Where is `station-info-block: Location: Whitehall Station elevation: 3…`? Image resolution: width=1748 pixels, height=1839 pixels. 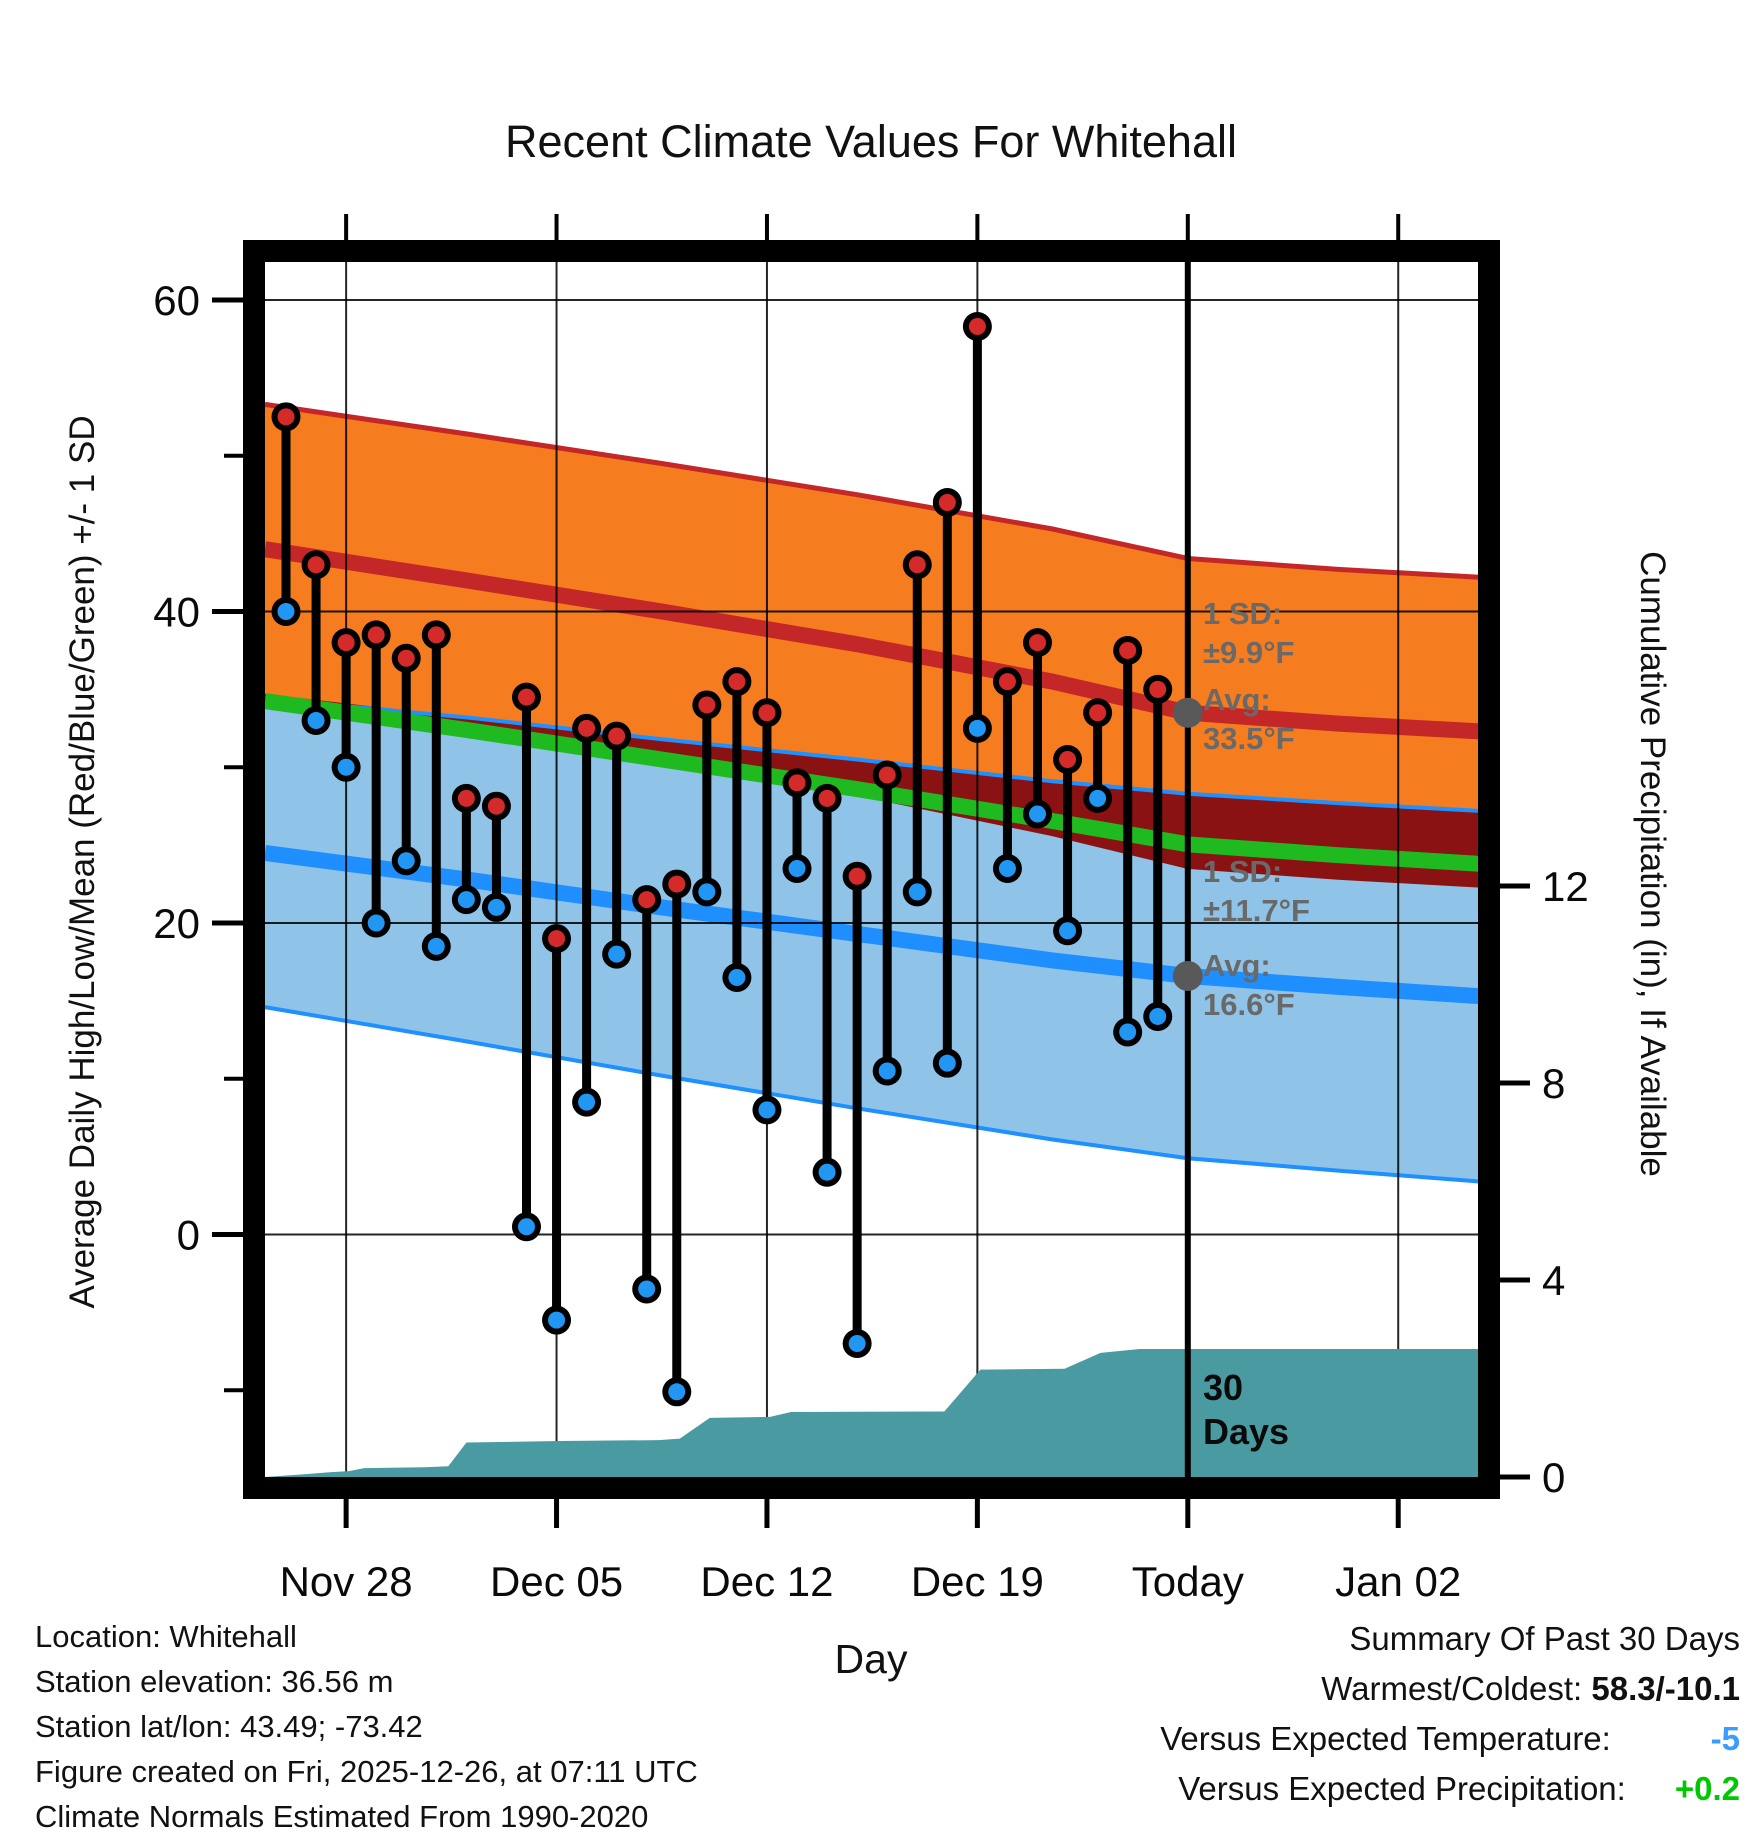
station-info-block: Location: Whitehall Station elevation: 3… is located at coordinates (366, 1726).